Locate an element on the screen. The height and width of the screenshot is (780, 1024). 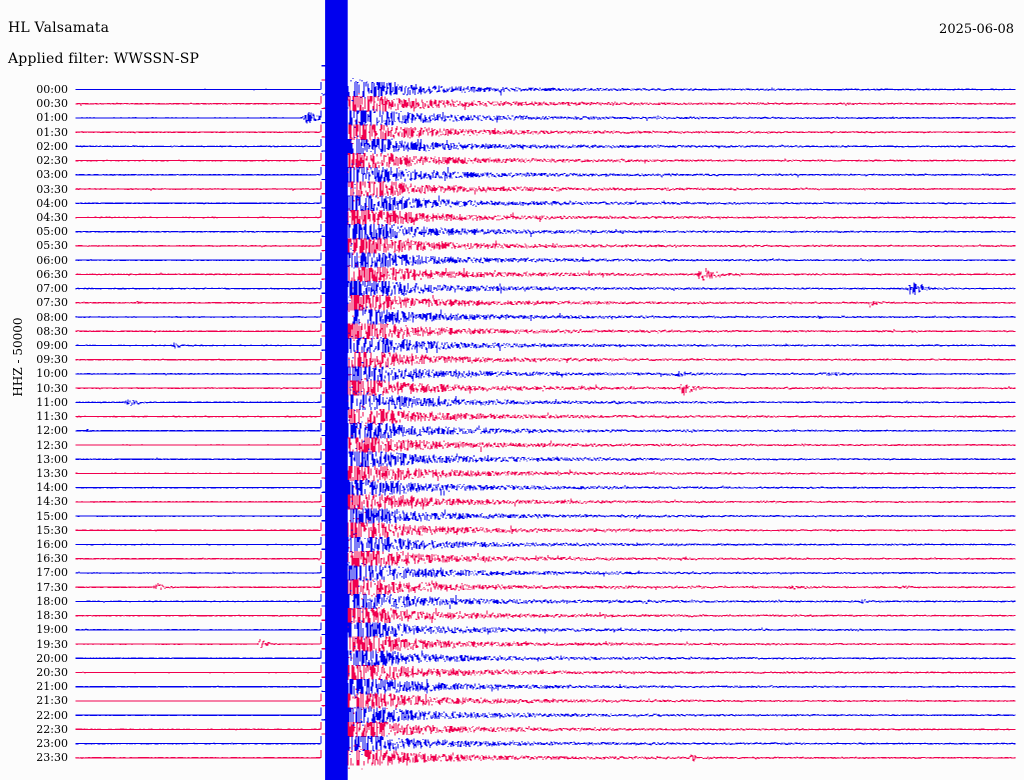
time-label-0700: 07:00 is located at coordinates (52, 289).